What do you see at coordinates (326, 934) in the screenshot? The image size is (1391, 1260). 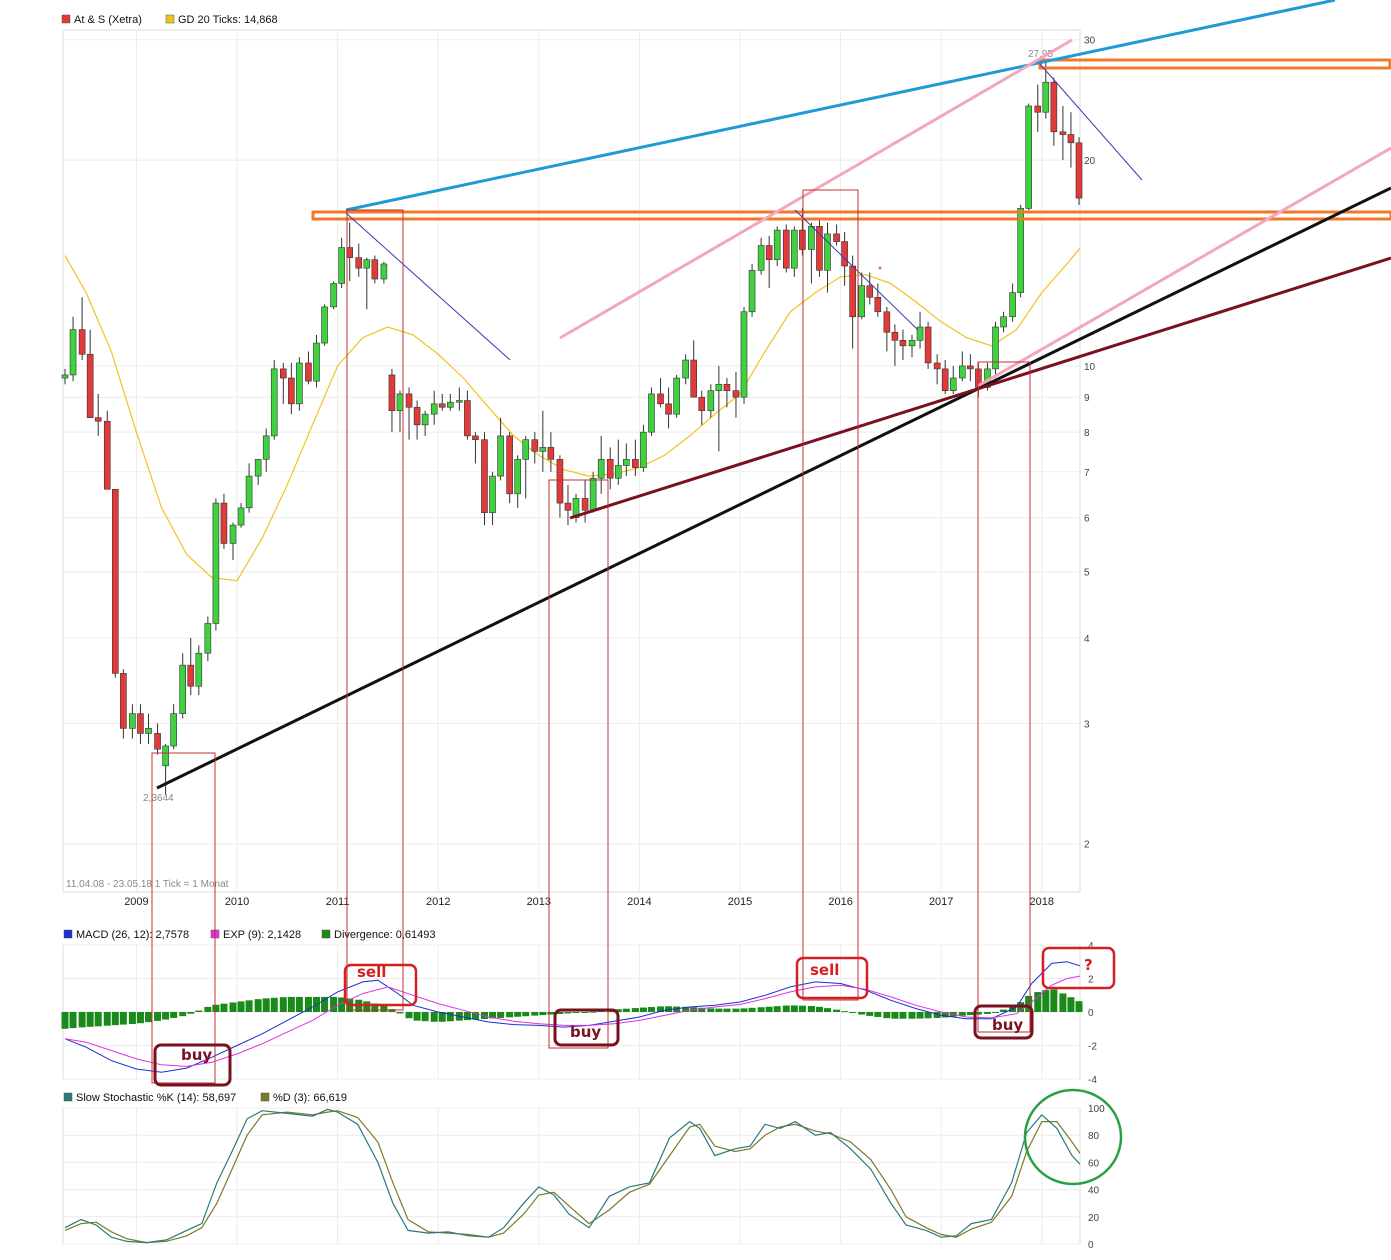 I see `legend-swatch-divergence` at bounding box center [326, 934].